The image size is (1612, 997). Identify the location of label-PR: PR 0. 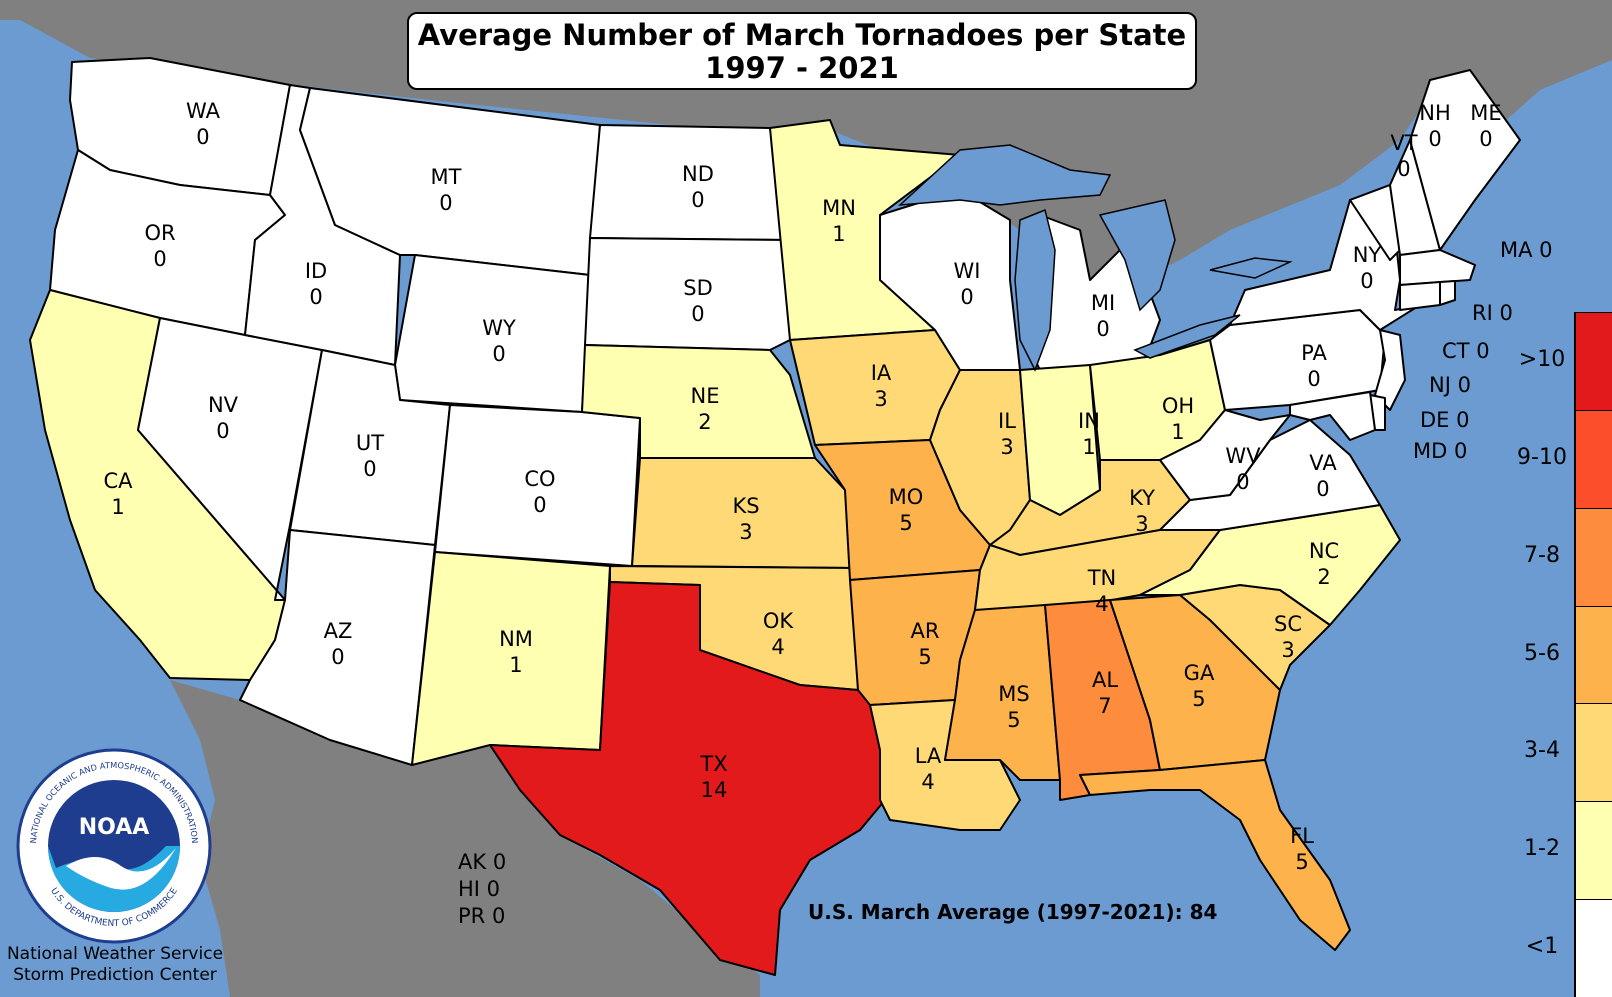
(482, 916).